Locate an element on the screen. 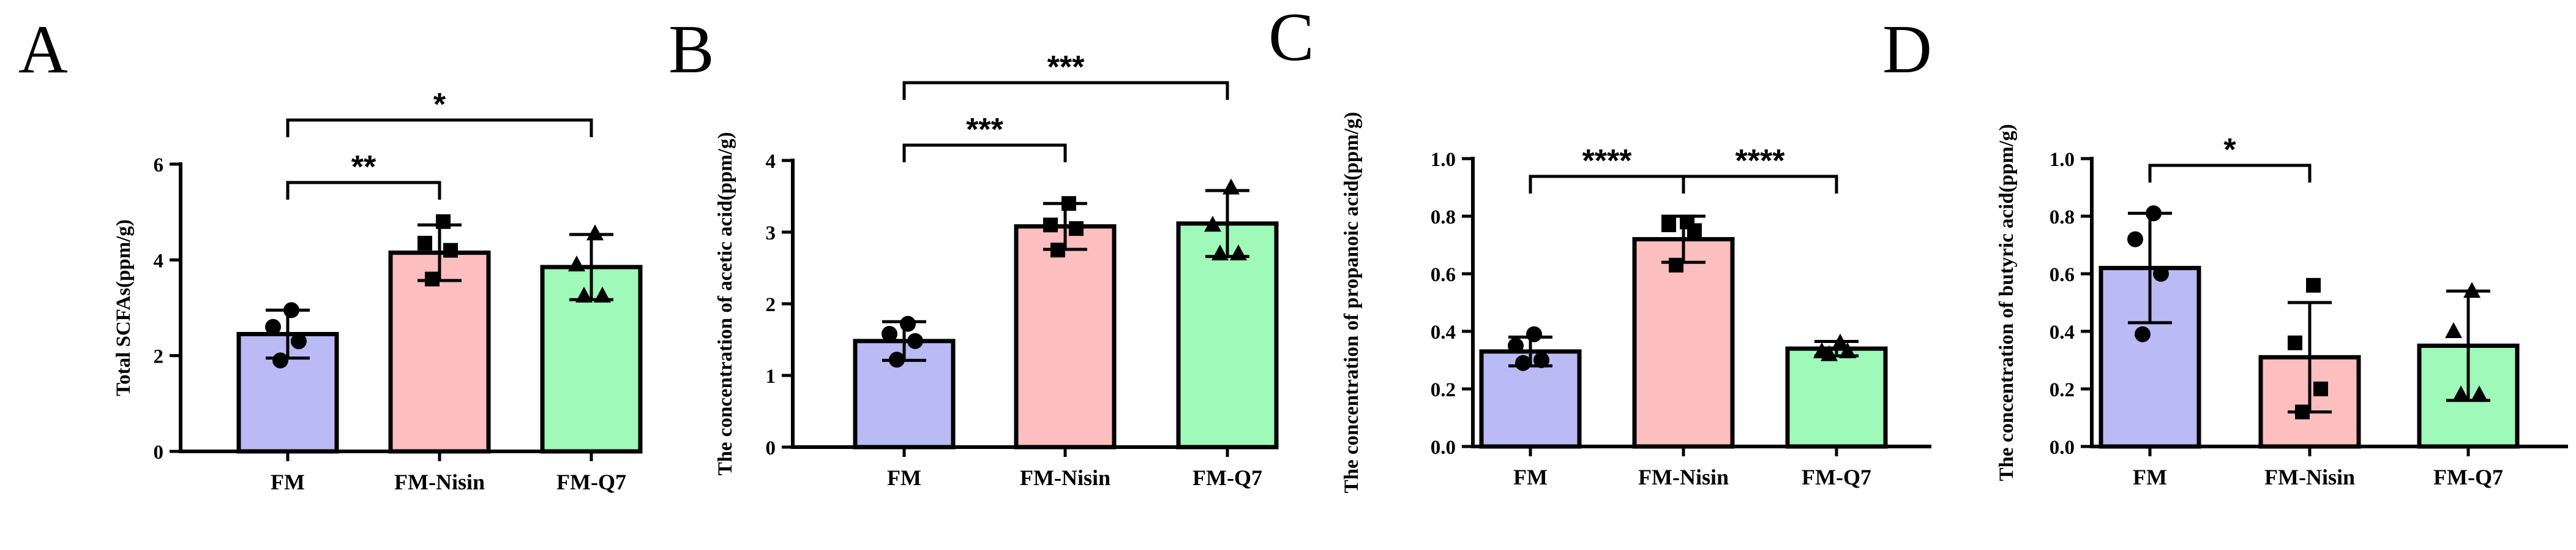  bar-fm-nisin is located at coordinates (1065, 337).